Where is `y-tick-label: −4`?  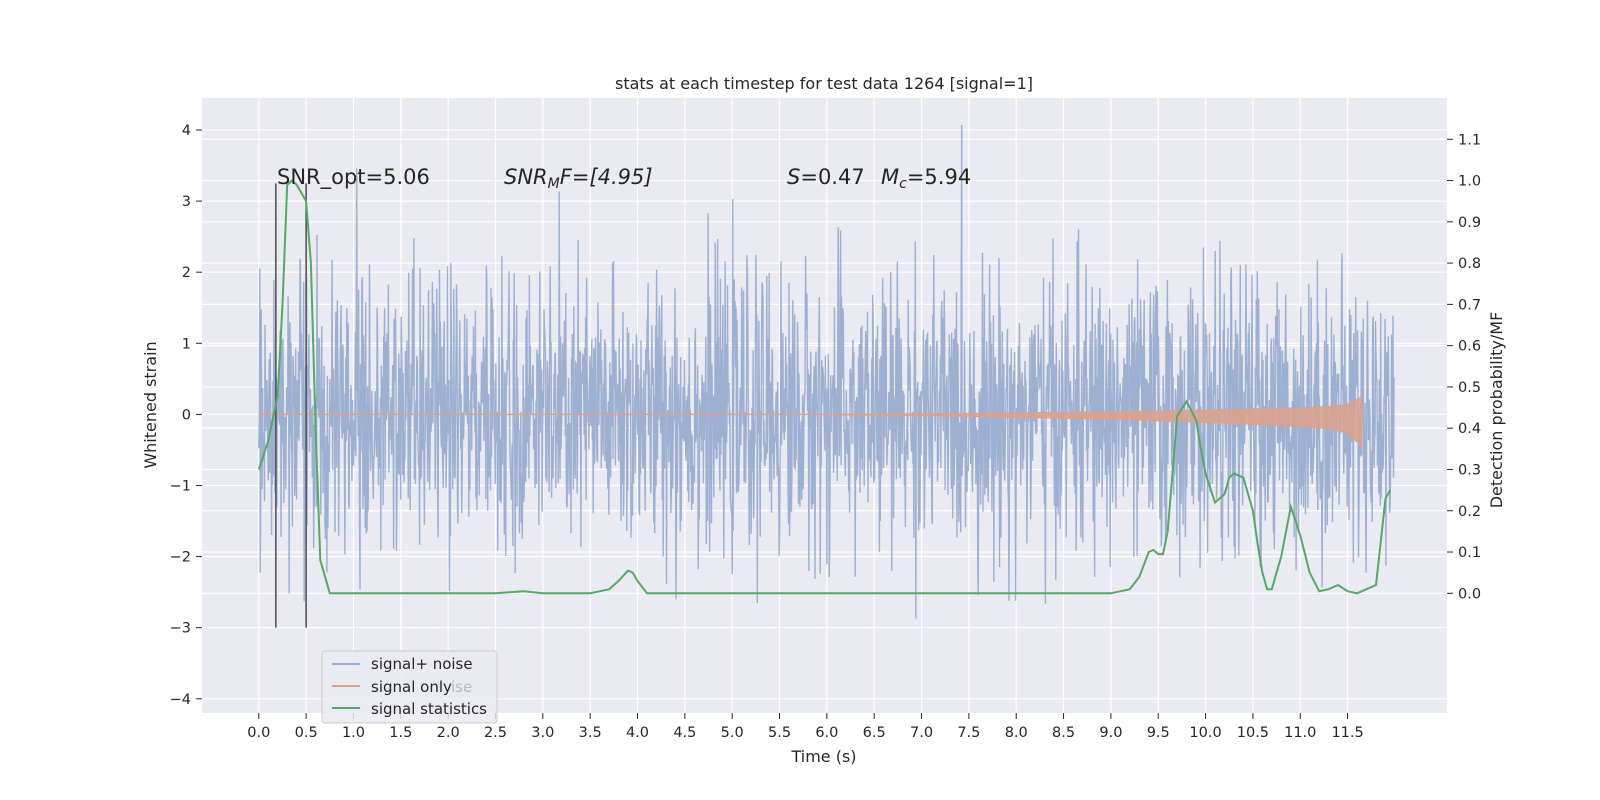
y-tick-label: −4 is located at coordinates (180, 700).